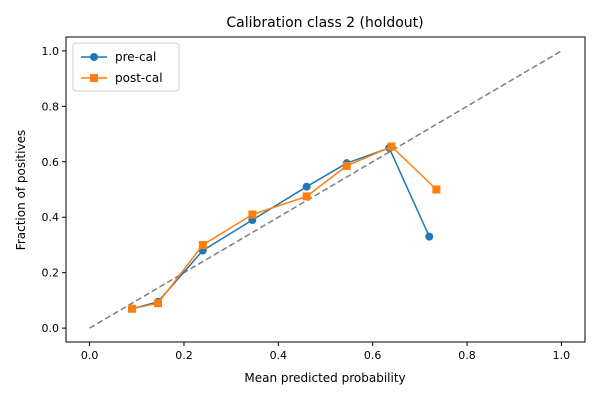 The height and width of the screenshot is (400, 600). Describe the element at coordinates (94, 78) in the screenshot. I see `legend-marker-post-cal` at that location.